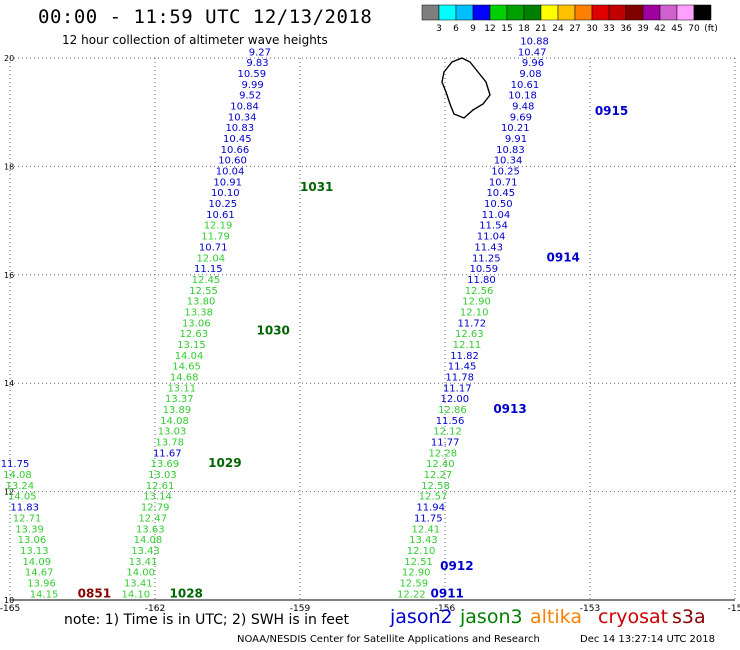 The width and height of the screenshot is (740, 650). I want to click on wave-height-label: 14.10, so click(136, 594).